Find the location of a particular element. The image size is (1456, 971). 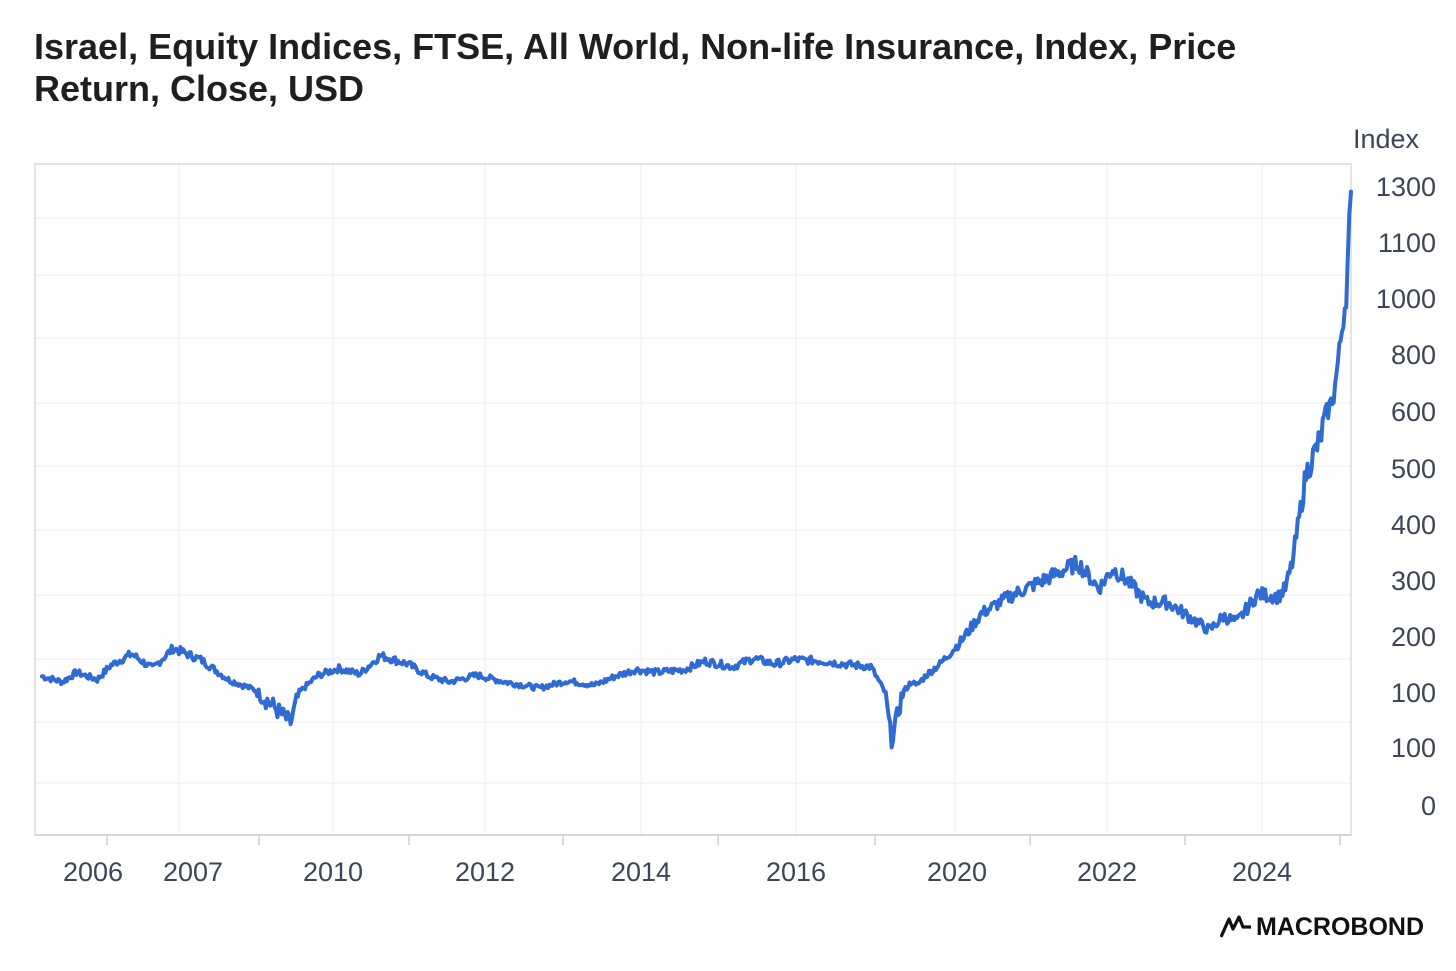

y-axis-ticks: 0 100 100 200 300 400 500 600 800 1000 1100 1300 is located at coordinates (1406, 496).